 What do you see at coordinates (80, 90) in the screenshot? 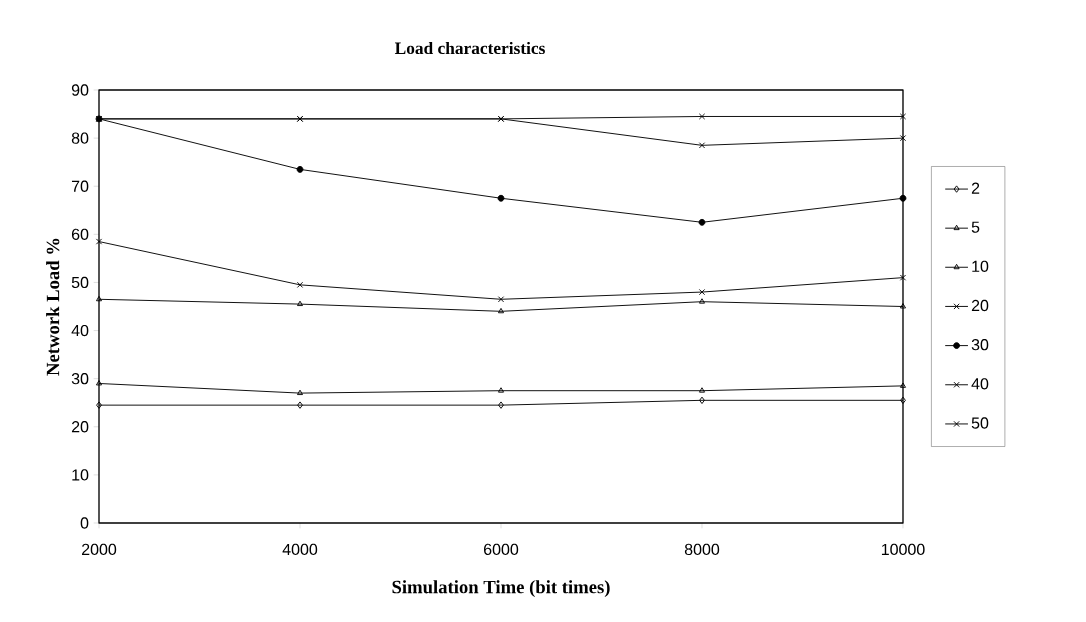
I see `y-tick-label: 90` at bounding box center [80, 90].